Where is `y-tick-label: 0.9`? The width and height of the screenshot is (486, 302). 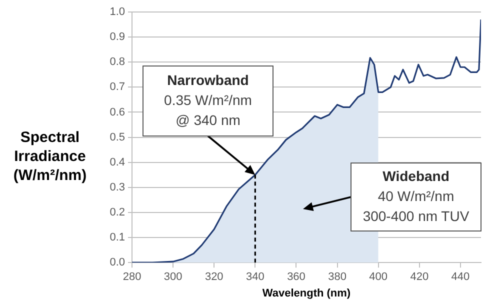
y-tick-label: 0.9 is located at coordinates (117, 37).